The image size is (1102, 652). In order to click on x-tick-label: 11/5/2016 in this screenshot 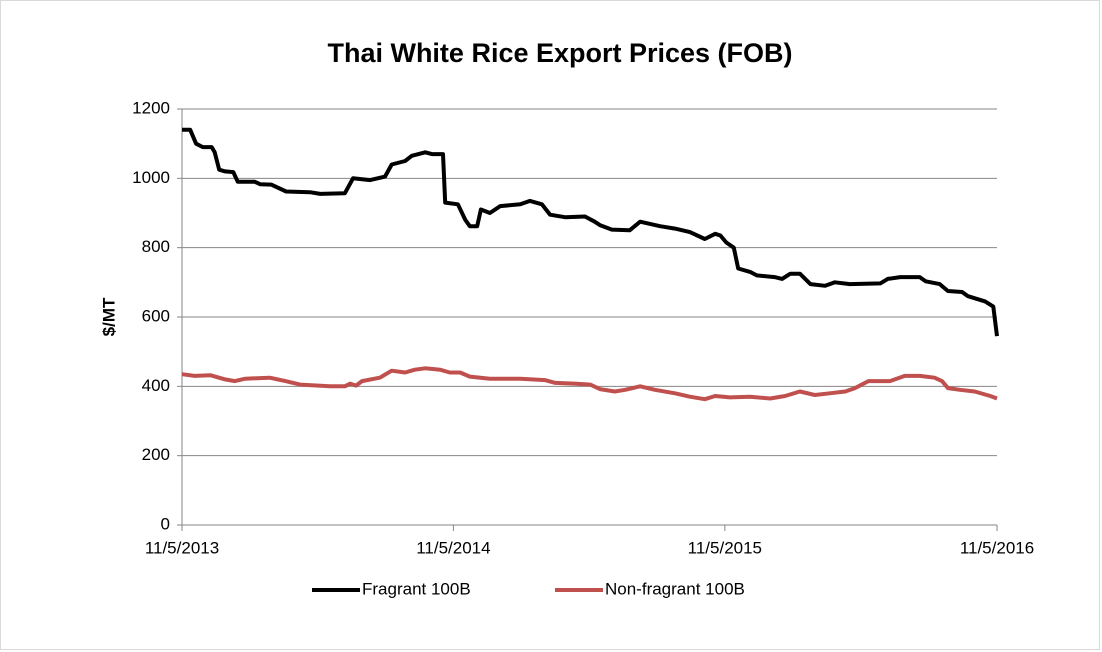, I will do `click(997, 547)`.